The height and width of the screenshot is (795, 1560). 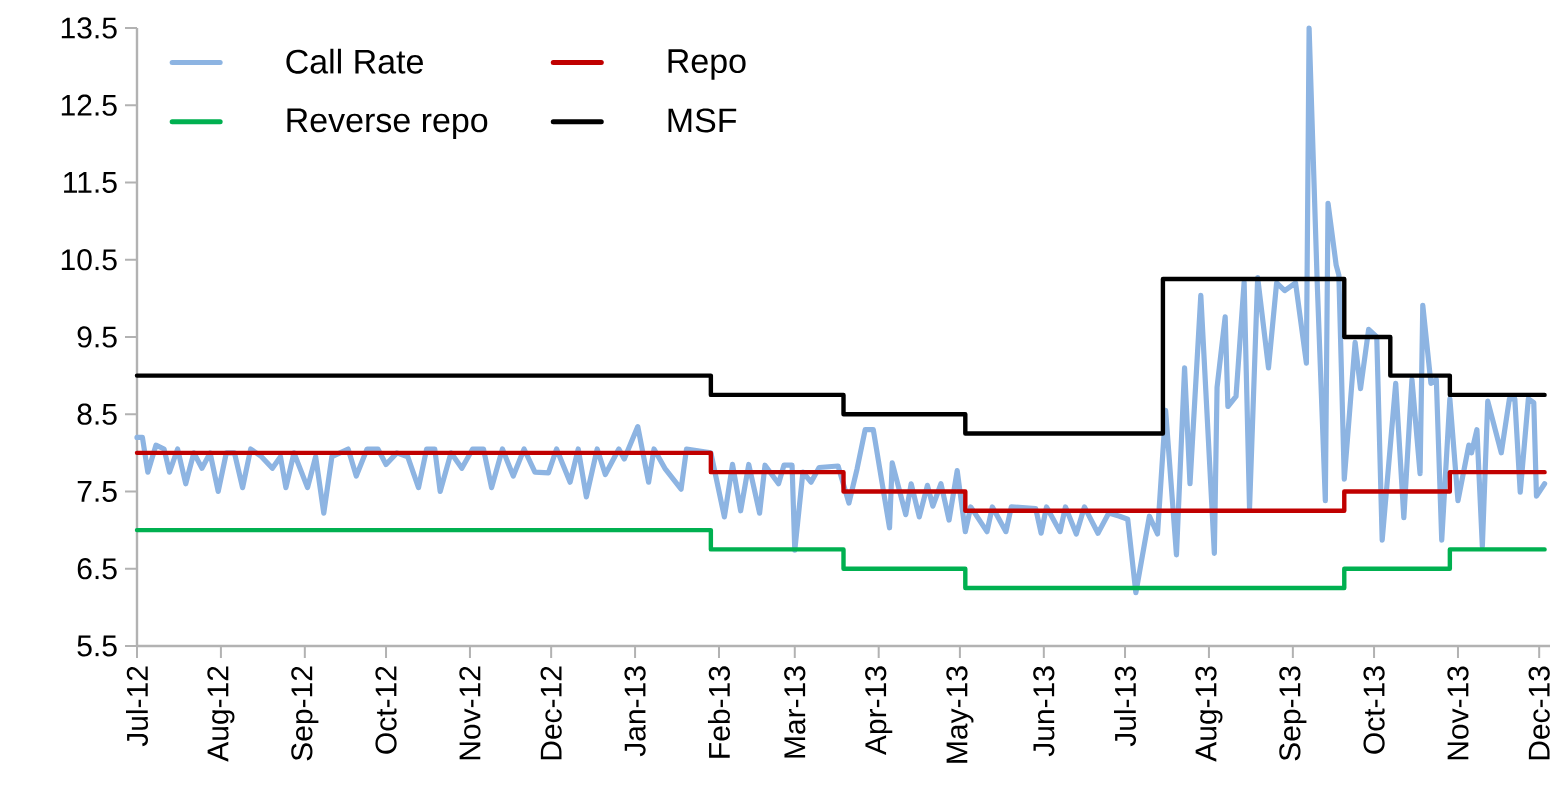 What do you see at coordinates (137, 706) in the screenshot?
I see `x-tick-label: Jul-12` at bounding box center [137, 706].